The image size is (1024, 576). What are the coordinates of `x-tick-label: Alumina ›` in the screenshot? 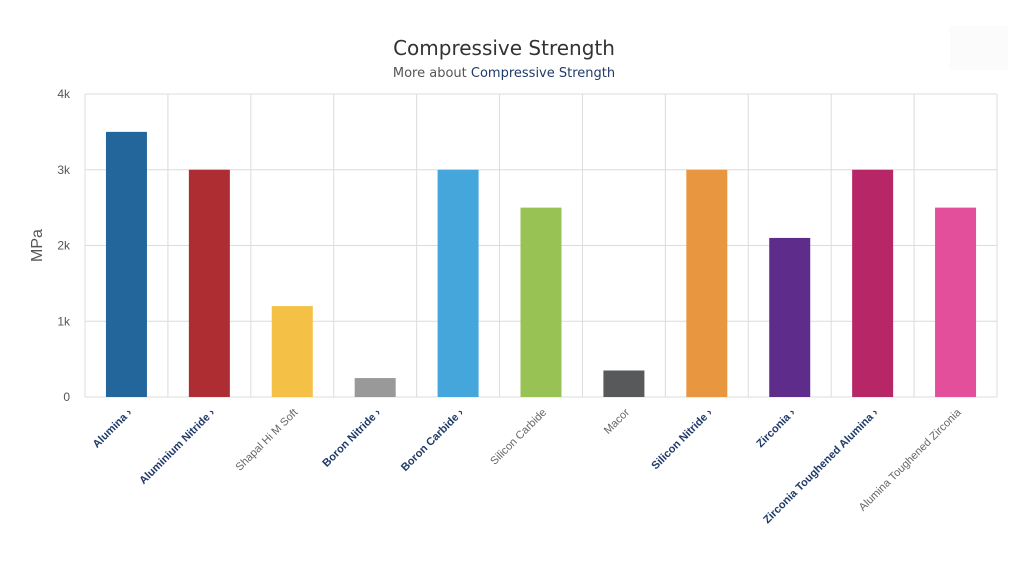 It's located at (113, 428).